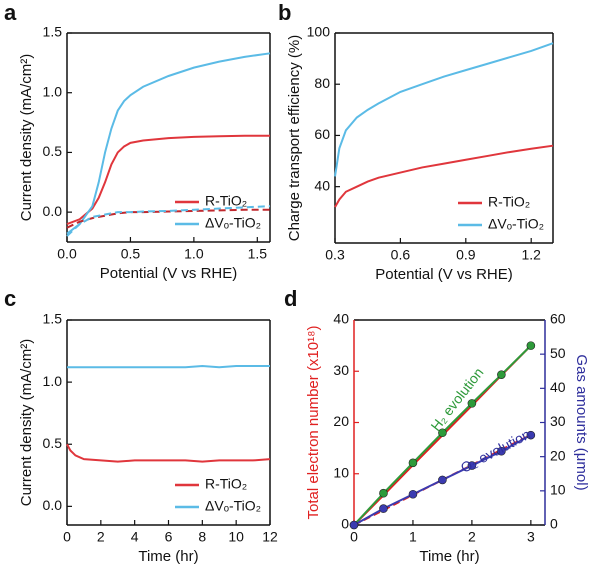  Describe the element at coordinates (558, 387) in the screenshot. I see `y2-tick-label: 40` at that location.